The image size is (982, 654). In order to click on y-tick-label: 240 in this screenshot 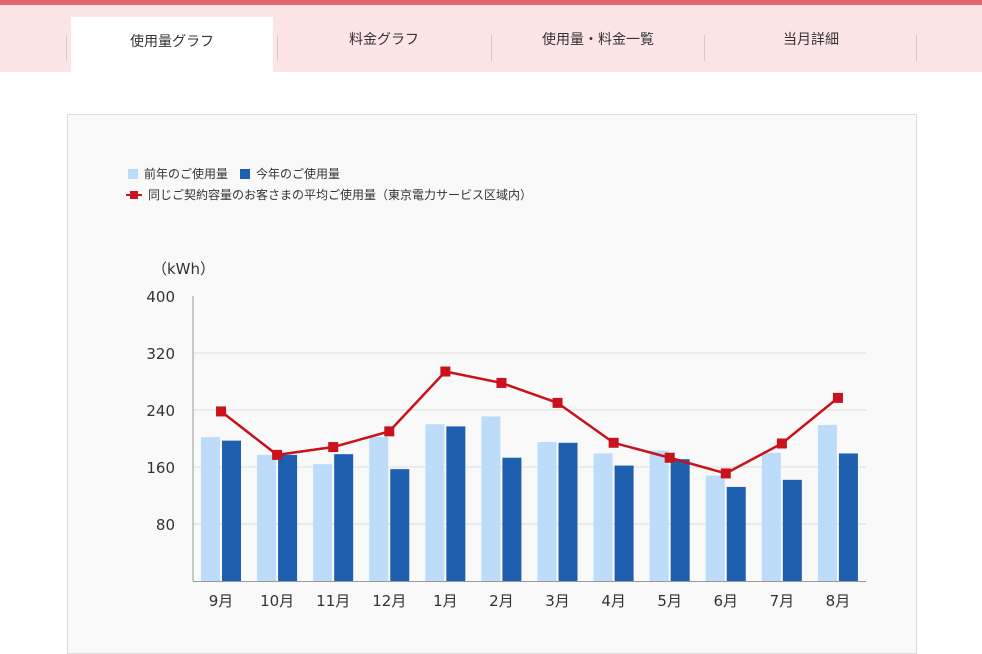, I will do `click(160, 411)`.